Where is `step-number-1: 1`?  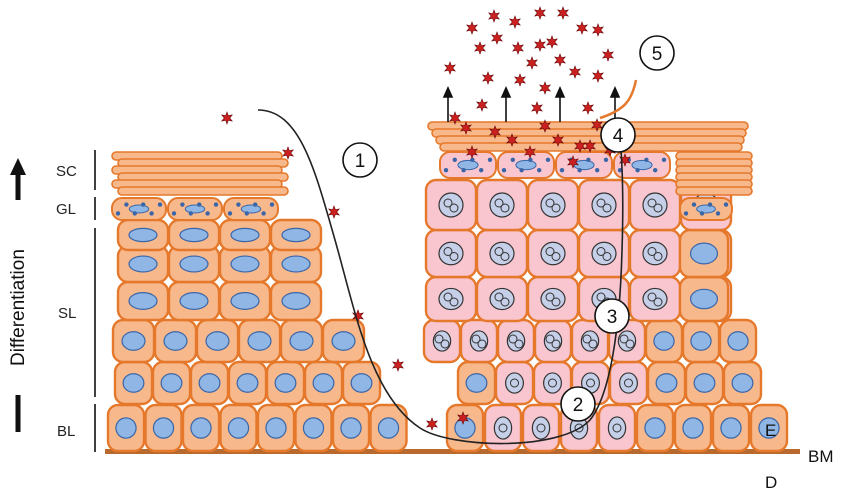
step-number-1: 1 is located at coordinates (360, 161).